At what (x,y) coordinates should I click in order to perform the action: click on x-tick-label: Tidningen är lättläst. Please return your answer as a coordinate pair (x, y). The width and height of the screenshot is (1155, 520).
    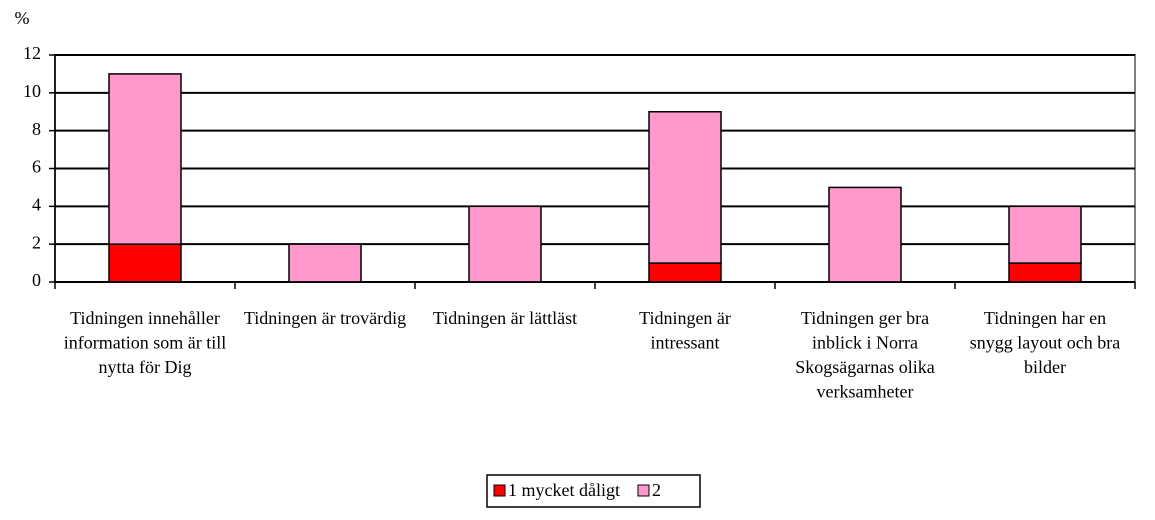
    Looking at the image, I should click on (505, 318).